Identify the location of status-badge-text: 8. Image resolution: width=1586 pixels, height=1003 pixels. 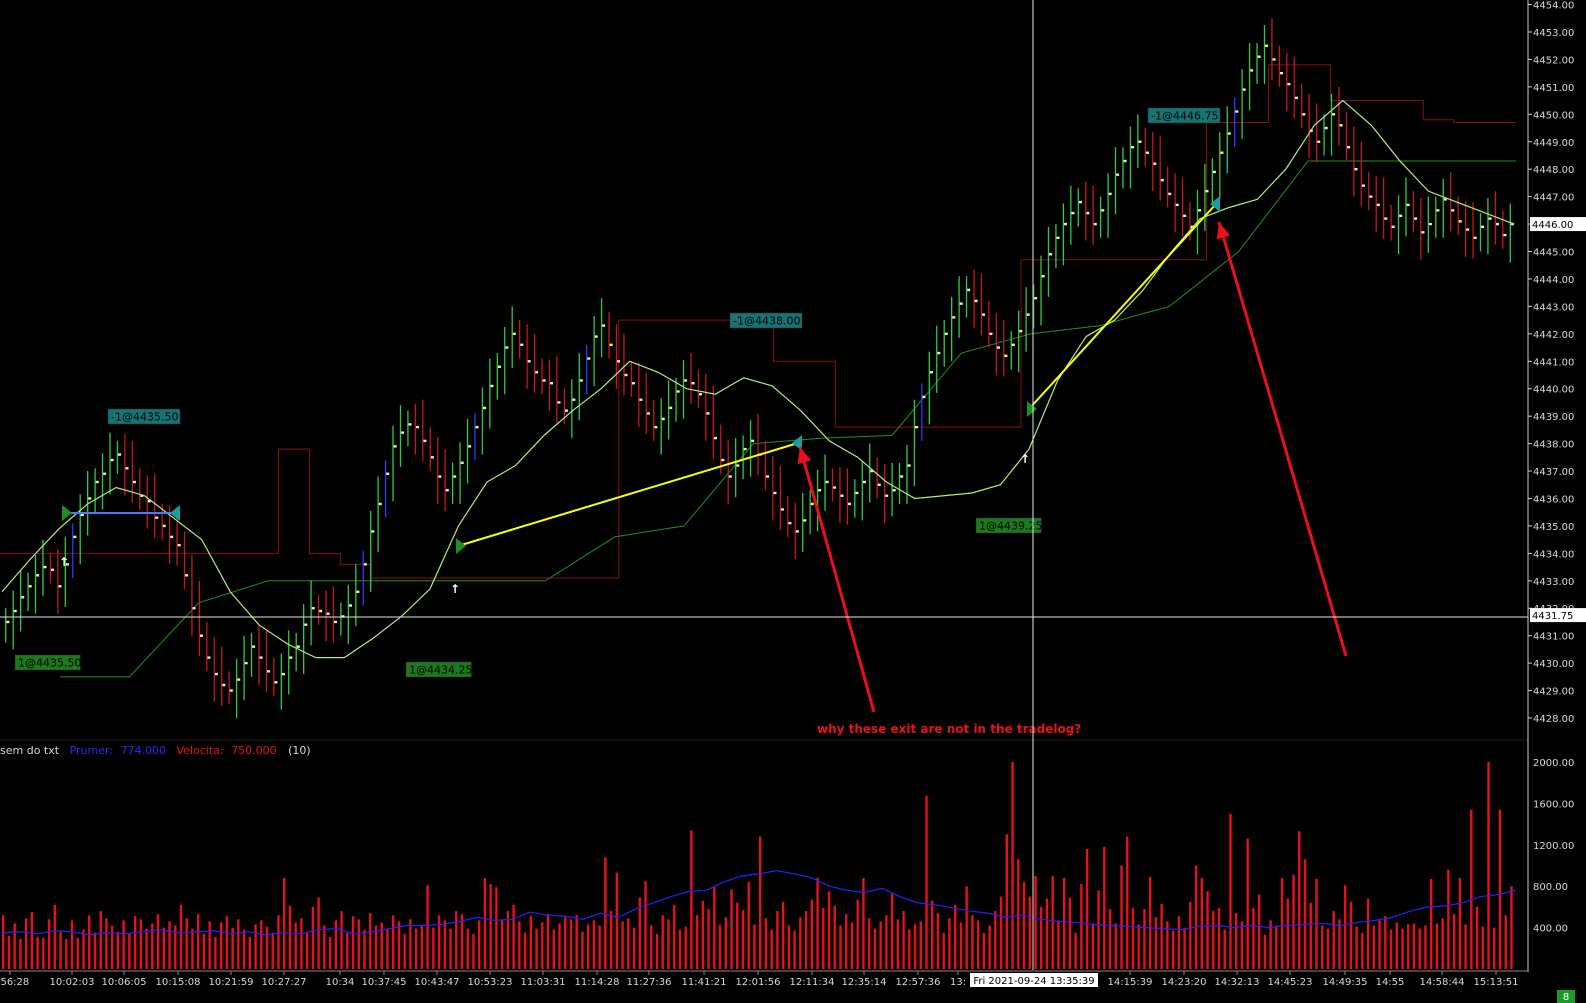
(1566, 997).